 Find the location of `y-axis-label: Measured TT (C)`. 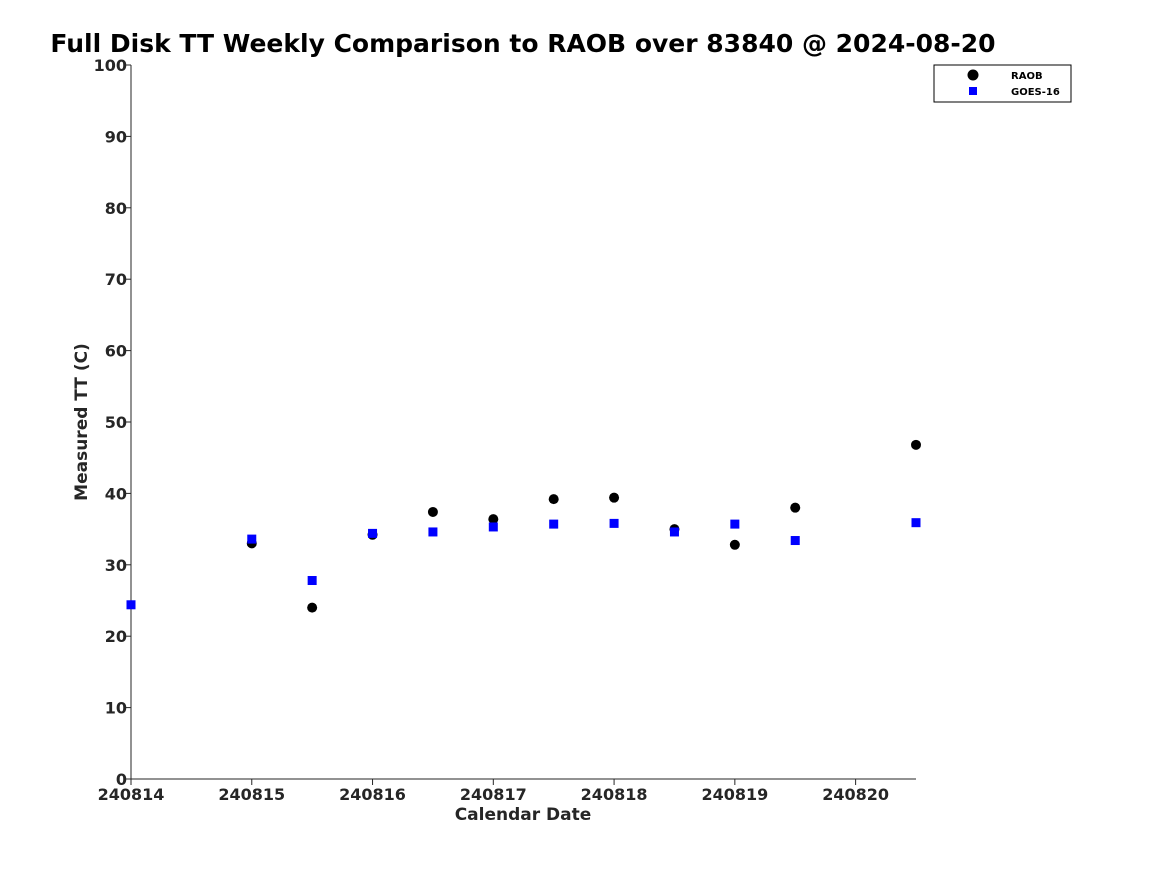

y-axis-label: Measured TT (C) is located at coordinates (82, 422).